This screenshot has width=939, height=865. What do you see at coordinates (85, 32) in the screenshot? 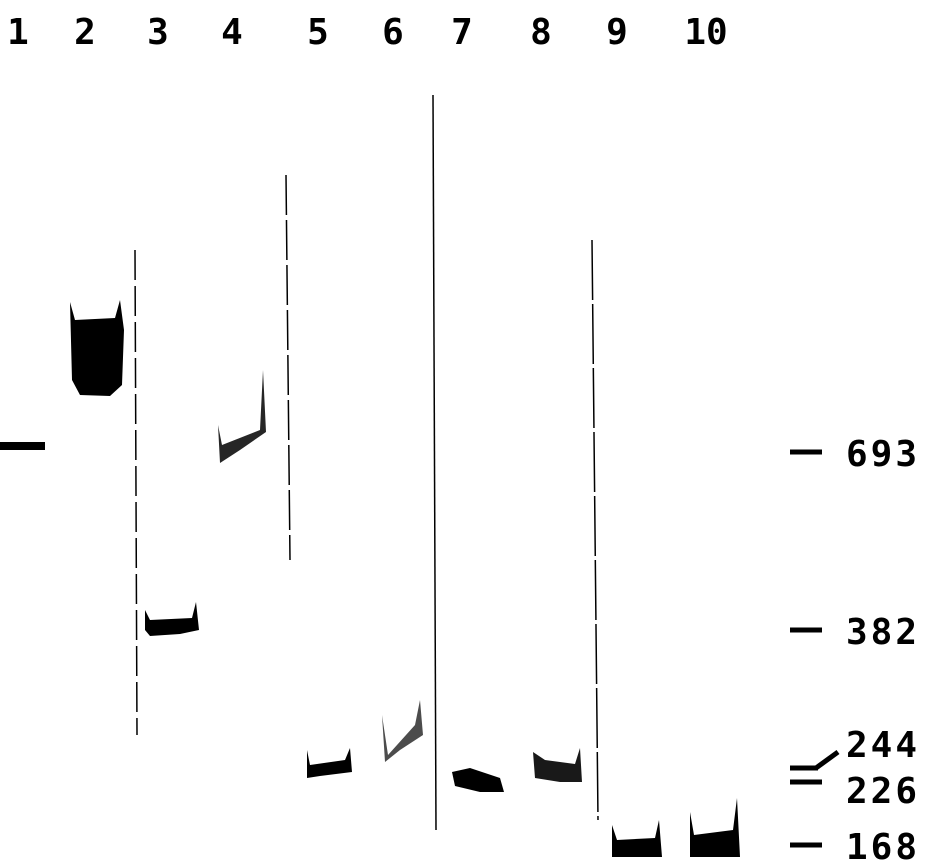
I see `lane-label: 2` at bounding box center [85, 32].